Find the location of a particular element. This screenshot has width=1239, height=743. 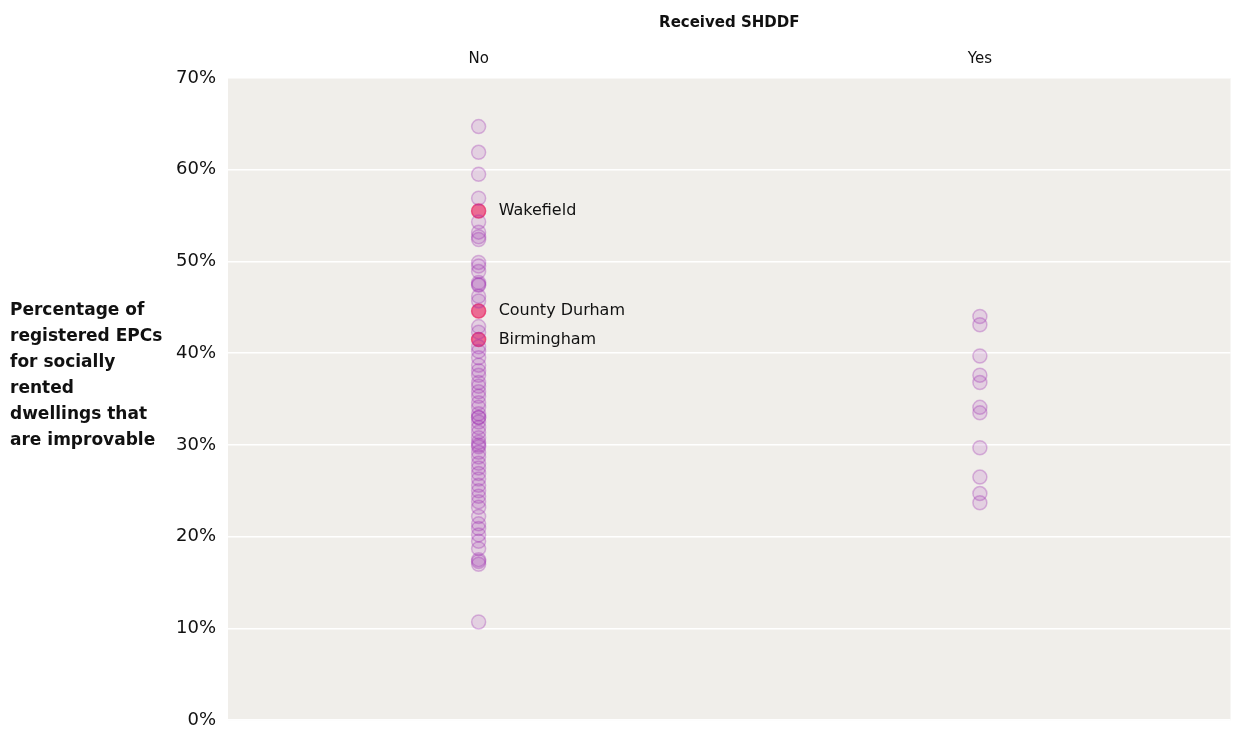

y-tick-label: 70% is located at coordinates (195, 76).